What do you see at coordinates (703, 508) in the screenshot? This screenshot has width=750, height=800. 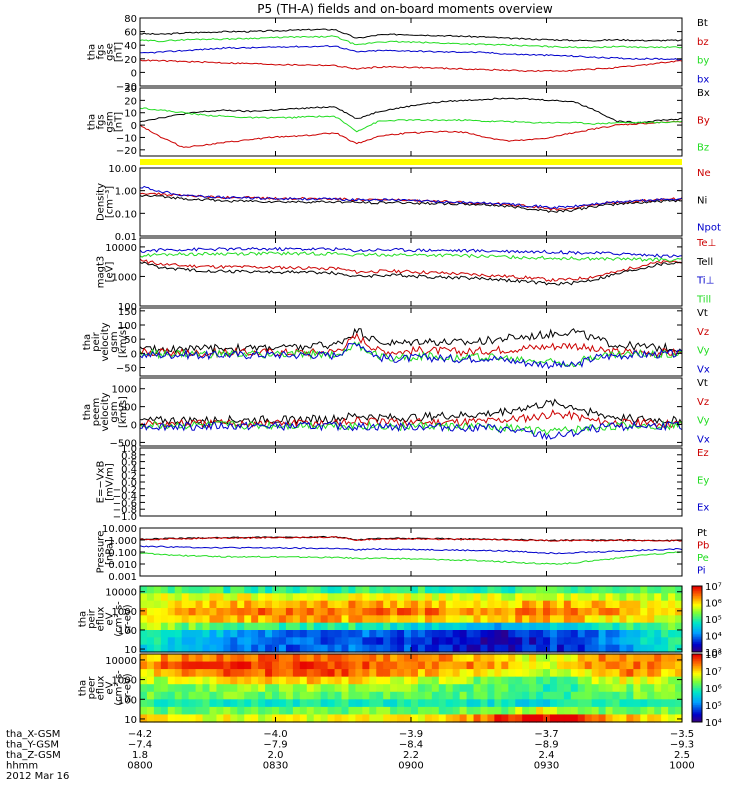 I see `legend-Ex: Ex` at bounding box center [703, 508].